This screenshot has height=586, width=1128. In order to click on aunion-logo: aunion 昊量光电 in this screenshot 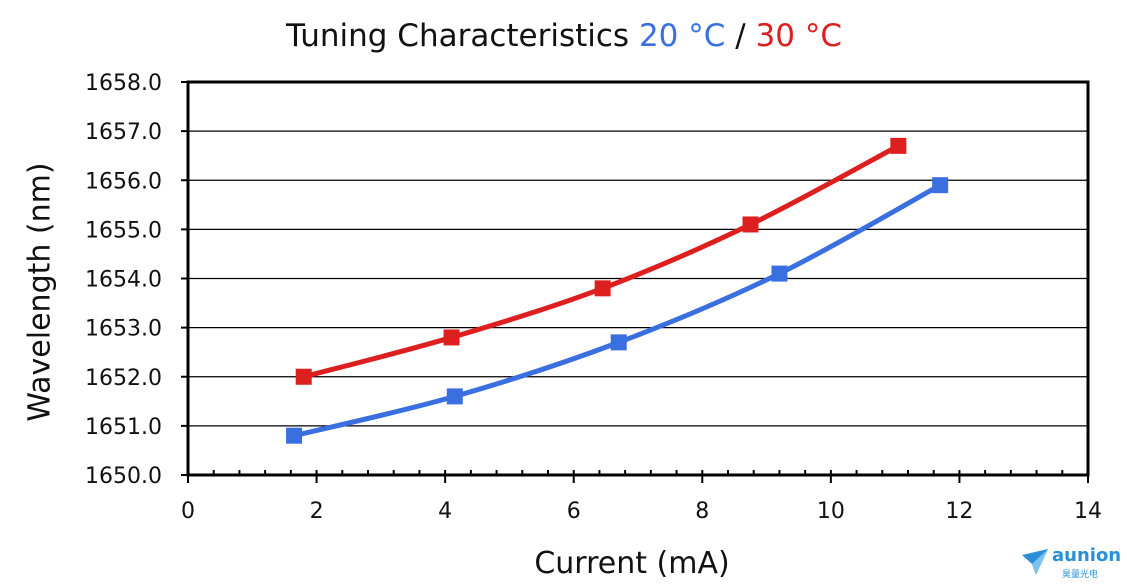, I will do `click(1071, 562)`.